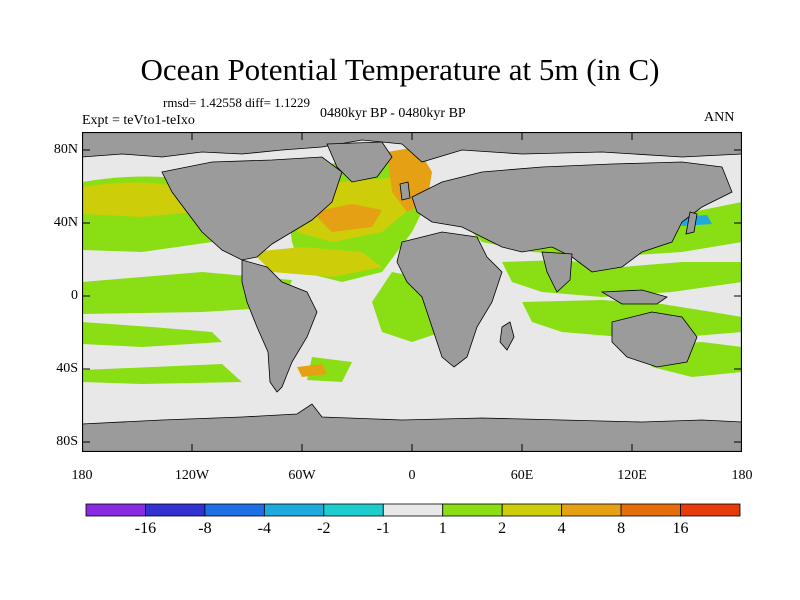 Image resolution: width=800 pixels, height=600 pixels. Describe the element at coordinates (279, 326) in the screenshot. I see `land-south-america` at that location.